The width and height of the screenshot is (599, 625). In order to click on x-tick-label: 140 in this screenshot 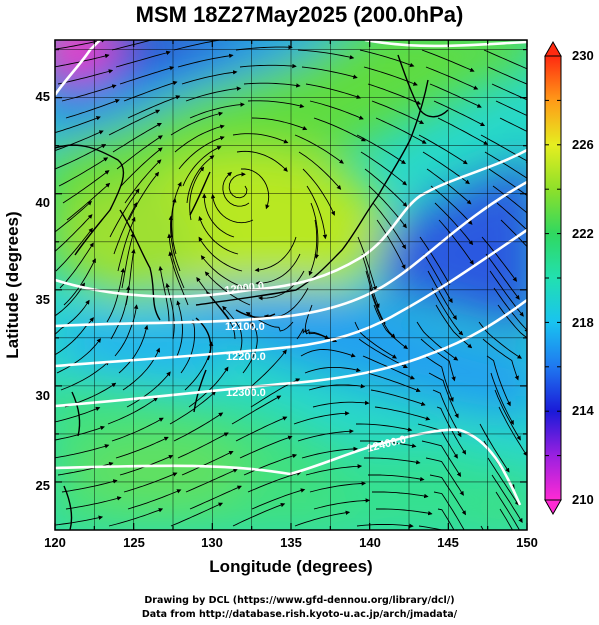, I will do `click(370, 542)`.